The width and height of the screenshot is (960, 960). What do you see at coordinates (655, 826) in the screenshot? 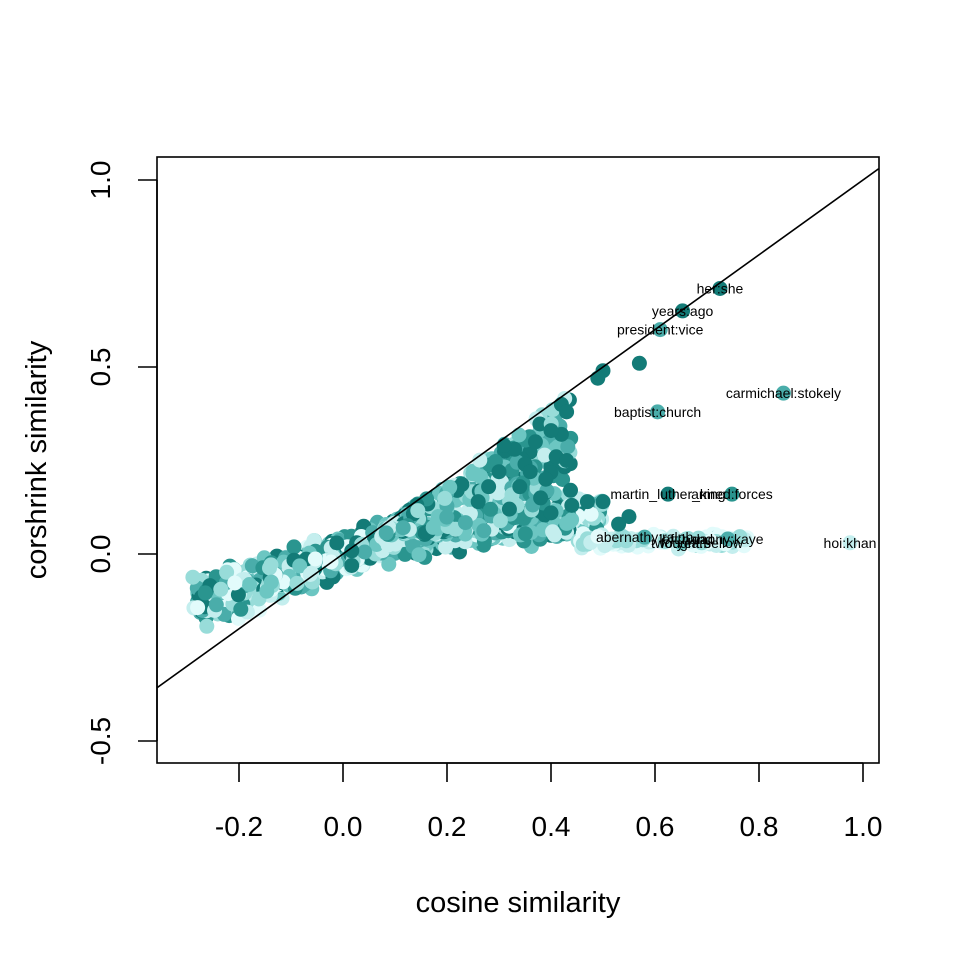
I see `x-tick-label: 0.6` at bounding box center [655, 826].